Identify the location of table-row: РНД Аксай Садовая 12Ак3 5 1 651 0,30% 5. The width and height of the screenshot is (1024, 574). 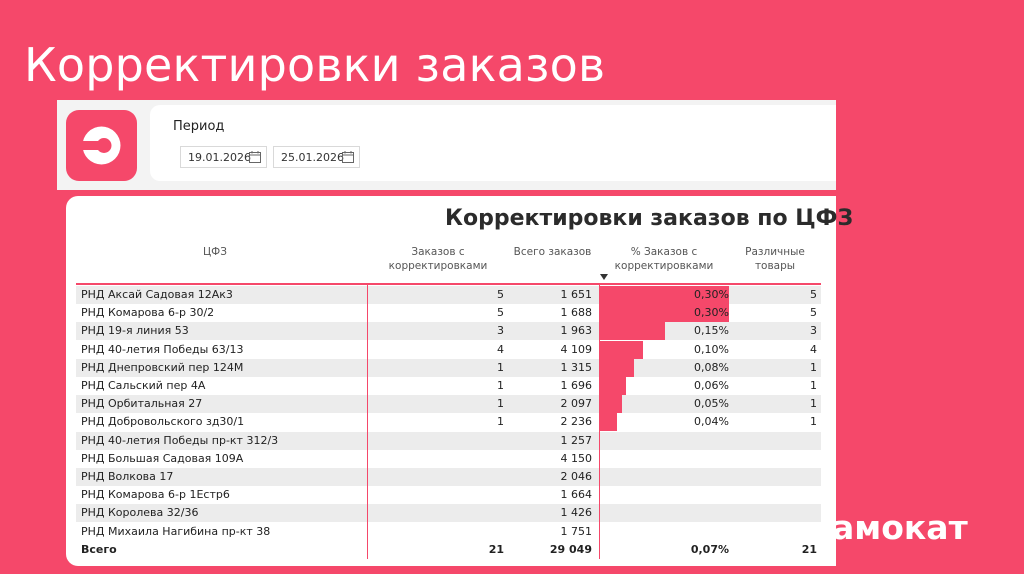
(448, 295).